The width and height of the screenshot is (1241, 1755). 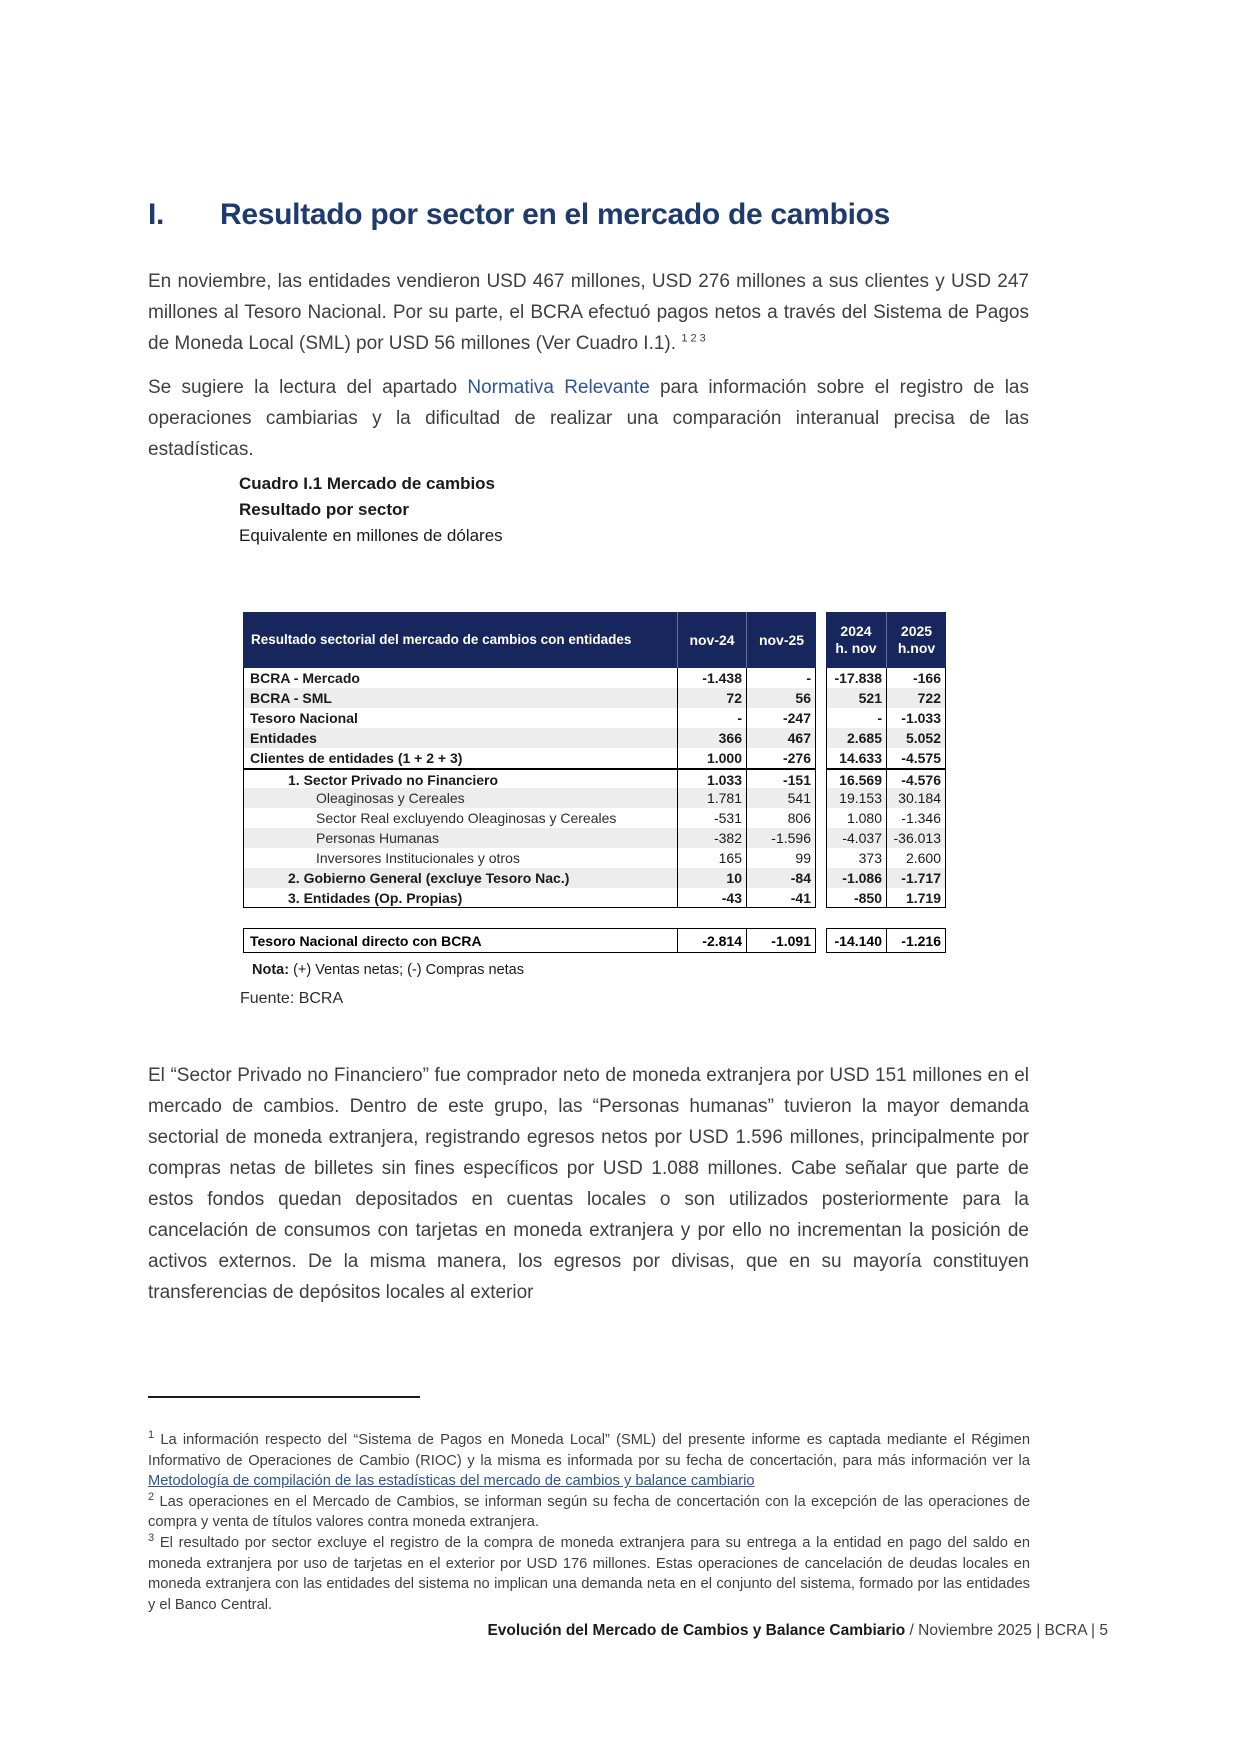 What do you see at coordinates (711, 818) in the screenshot?
I see `row-value: -531` at bounding box center [711, 818].